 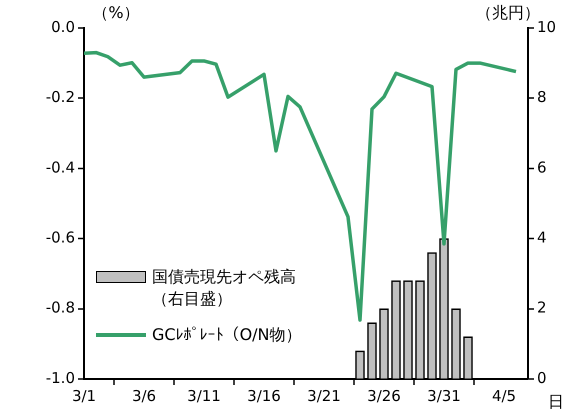 What do you see at coordinates (542, 167) in the screenshot?
I see `y2-tick-label: 6` at bounding box center [542, 167].